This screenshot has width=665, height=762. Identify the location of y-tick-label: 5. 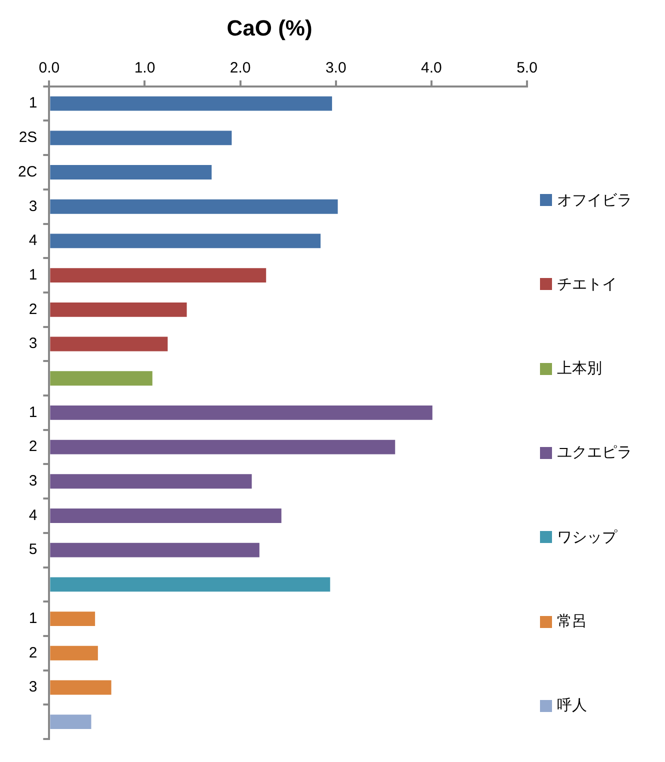
(33, 549).